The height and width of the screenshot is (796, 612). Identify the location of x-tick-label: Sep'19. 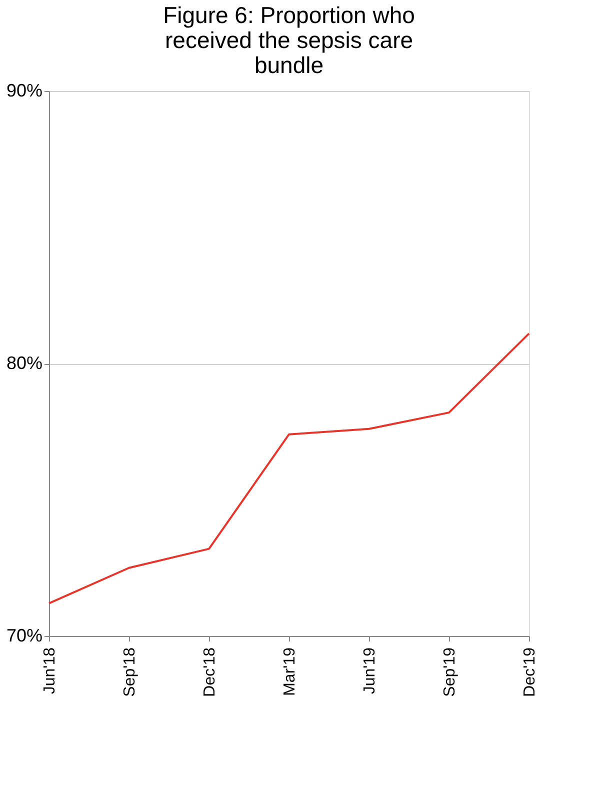
(450, 672).